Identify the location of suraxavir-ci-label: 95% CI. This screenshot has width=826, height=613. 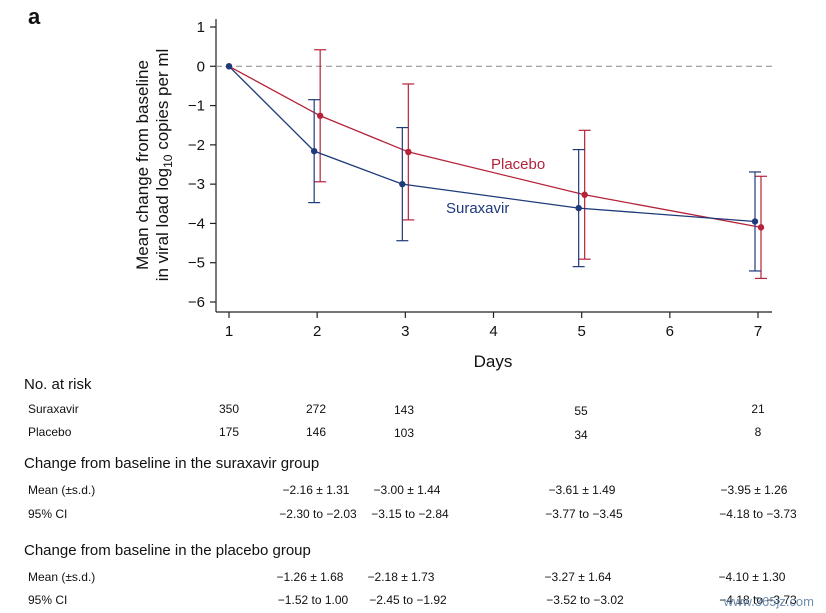
(48, 514).